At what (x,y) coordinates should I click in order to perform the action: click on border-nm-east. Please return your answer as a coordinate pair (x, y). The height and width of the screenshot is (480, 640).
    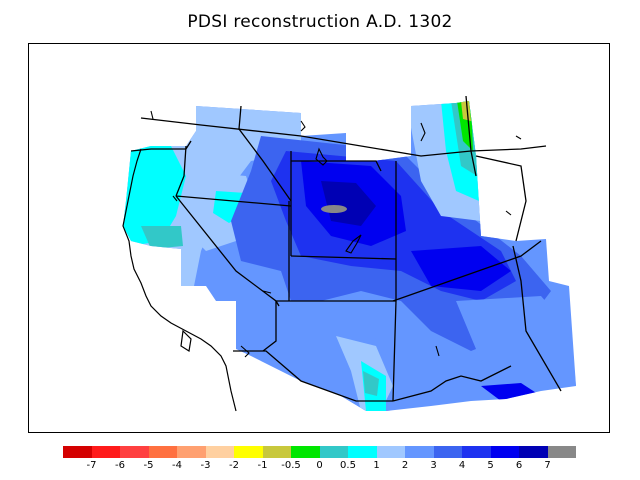
    Looking at the image, I should click on (467, 271).